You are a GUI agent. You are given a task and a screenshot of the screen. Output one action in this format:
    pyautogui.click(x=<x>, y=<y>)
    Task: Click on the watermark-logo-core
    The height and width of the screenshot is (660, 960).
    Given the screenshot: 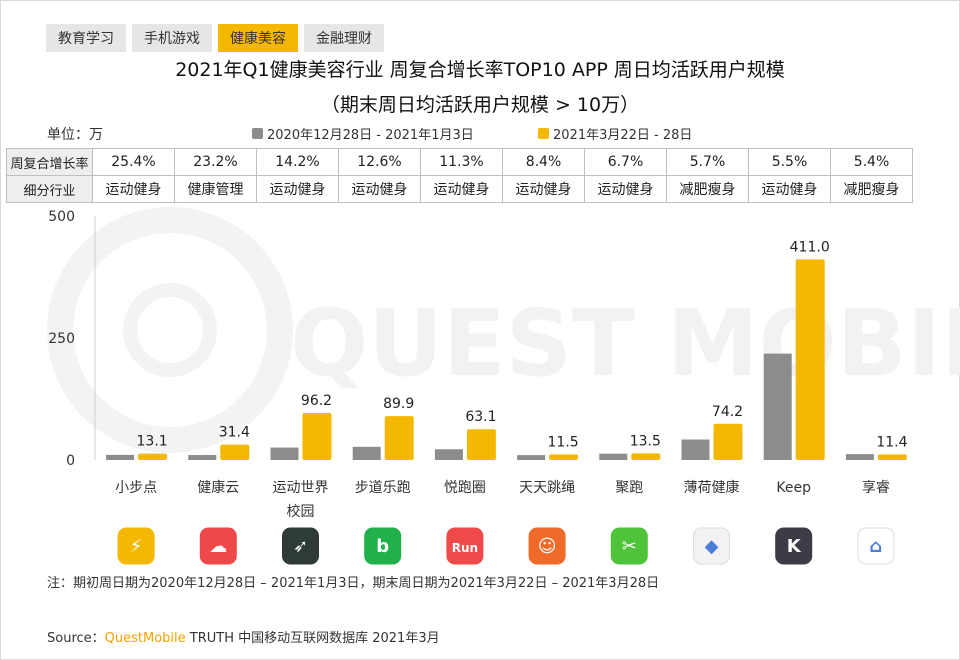 What is the action you would take?
    pyautogui.click(x=170, y=330)
    